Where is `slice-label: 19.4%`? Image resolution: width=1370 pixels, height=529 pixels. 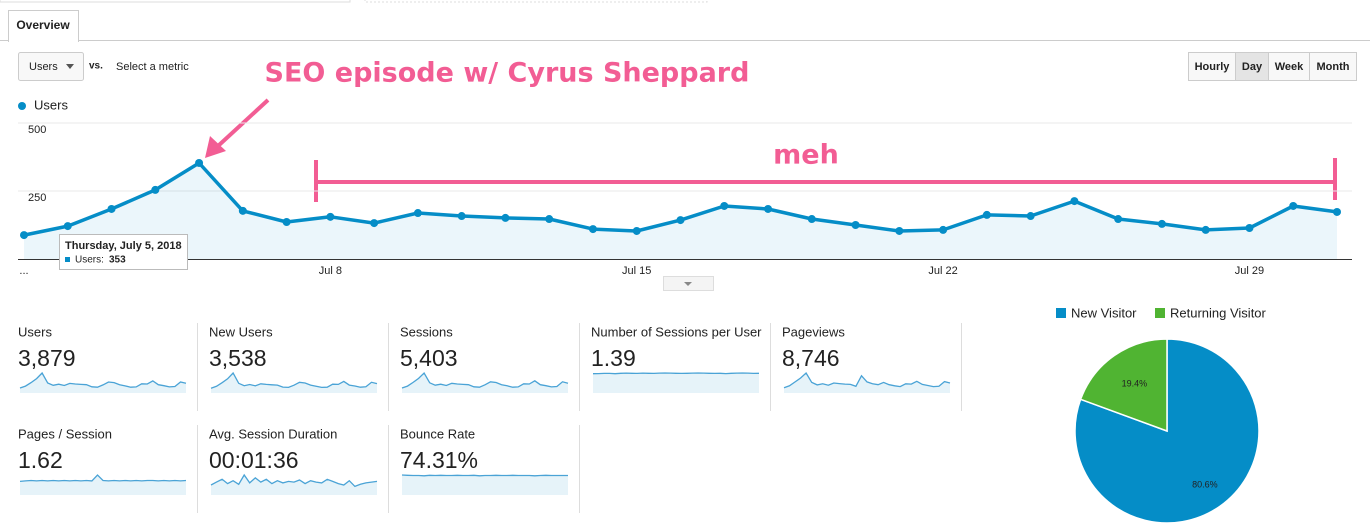 slice-label: 19.4% is located at coordinates (1135, 384).